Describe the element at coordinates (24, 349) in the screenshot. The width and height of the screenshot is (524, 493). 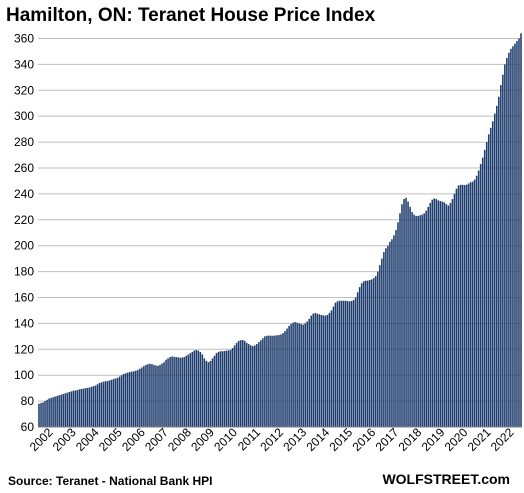
I see `y-tick-label: 120` at that location.